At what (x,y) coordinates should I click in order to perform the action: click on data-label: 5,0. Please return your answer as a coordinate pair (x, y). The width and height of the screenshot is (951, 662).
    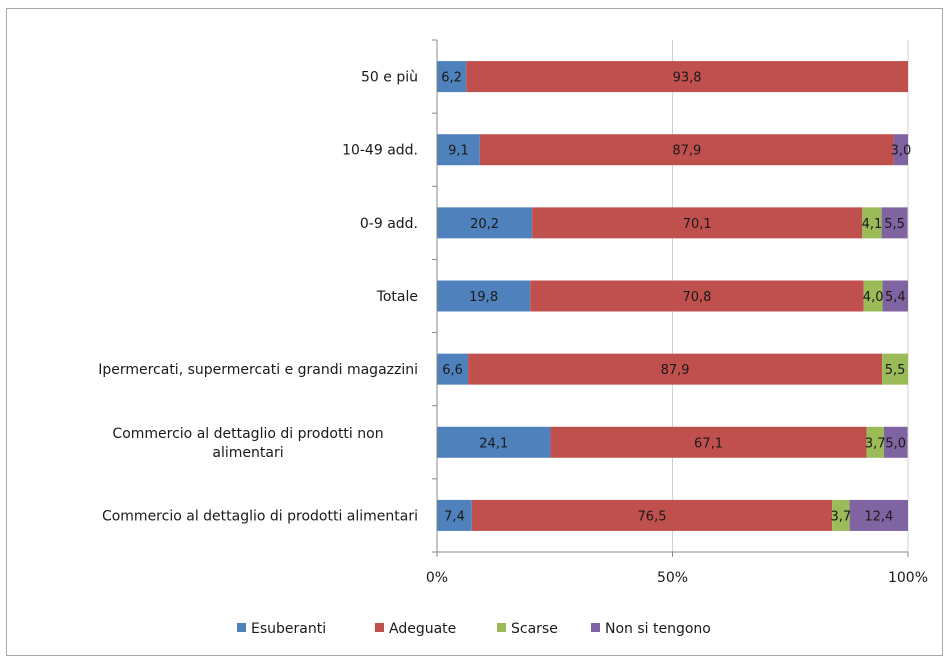
    Looking at the image, I should click on (895, 443).